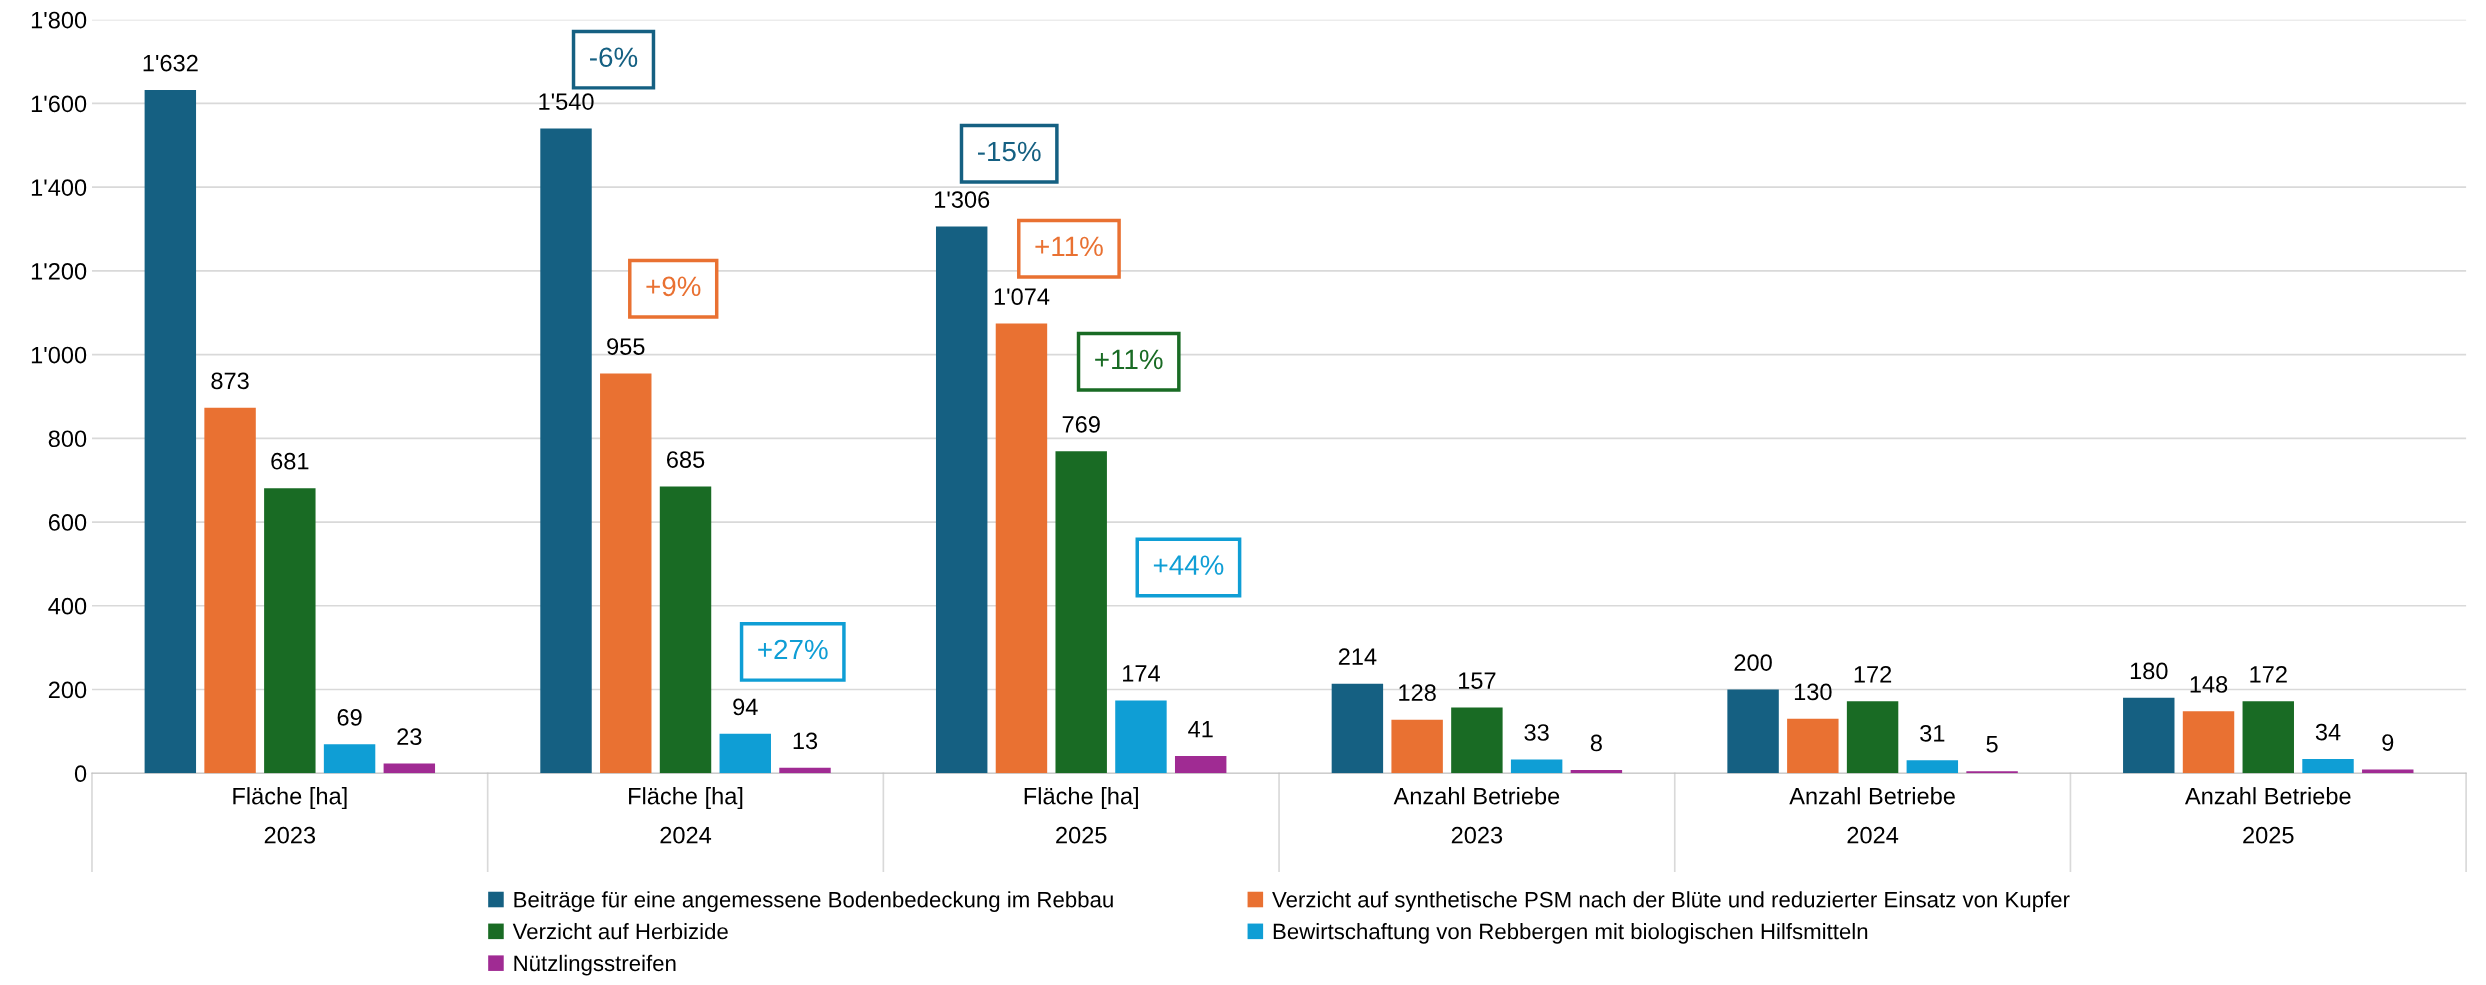 The image size is (2486, 985). What do you see at coordinates (673, 286) in the screenshot?
I see `annotation: +9%` at bounding box center [673, 286].